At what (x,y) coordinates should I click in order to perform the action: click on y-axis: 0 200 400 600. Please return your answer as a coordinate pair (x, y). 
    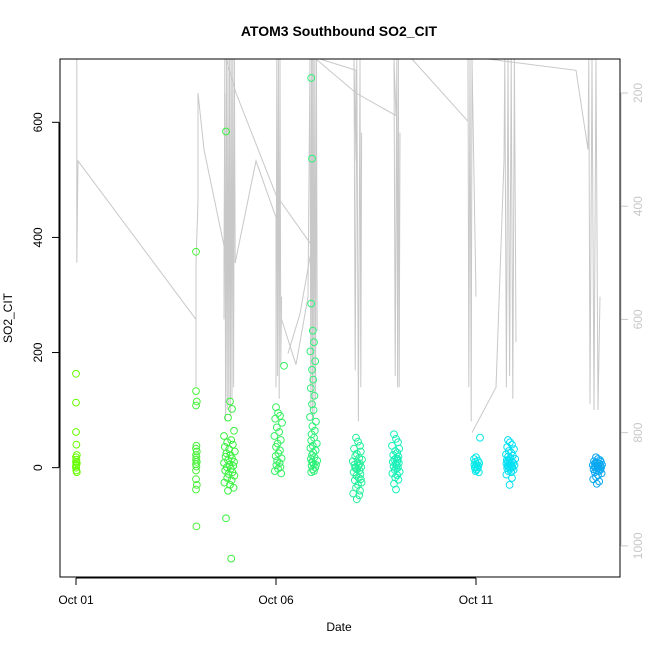
    Looking at the image, I should click on (45, 291).